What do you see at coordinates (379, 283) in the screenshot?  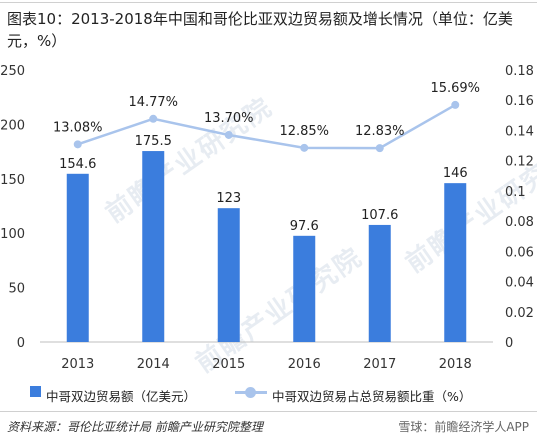 I see `bar-2017` at bounding box center [379, 283].